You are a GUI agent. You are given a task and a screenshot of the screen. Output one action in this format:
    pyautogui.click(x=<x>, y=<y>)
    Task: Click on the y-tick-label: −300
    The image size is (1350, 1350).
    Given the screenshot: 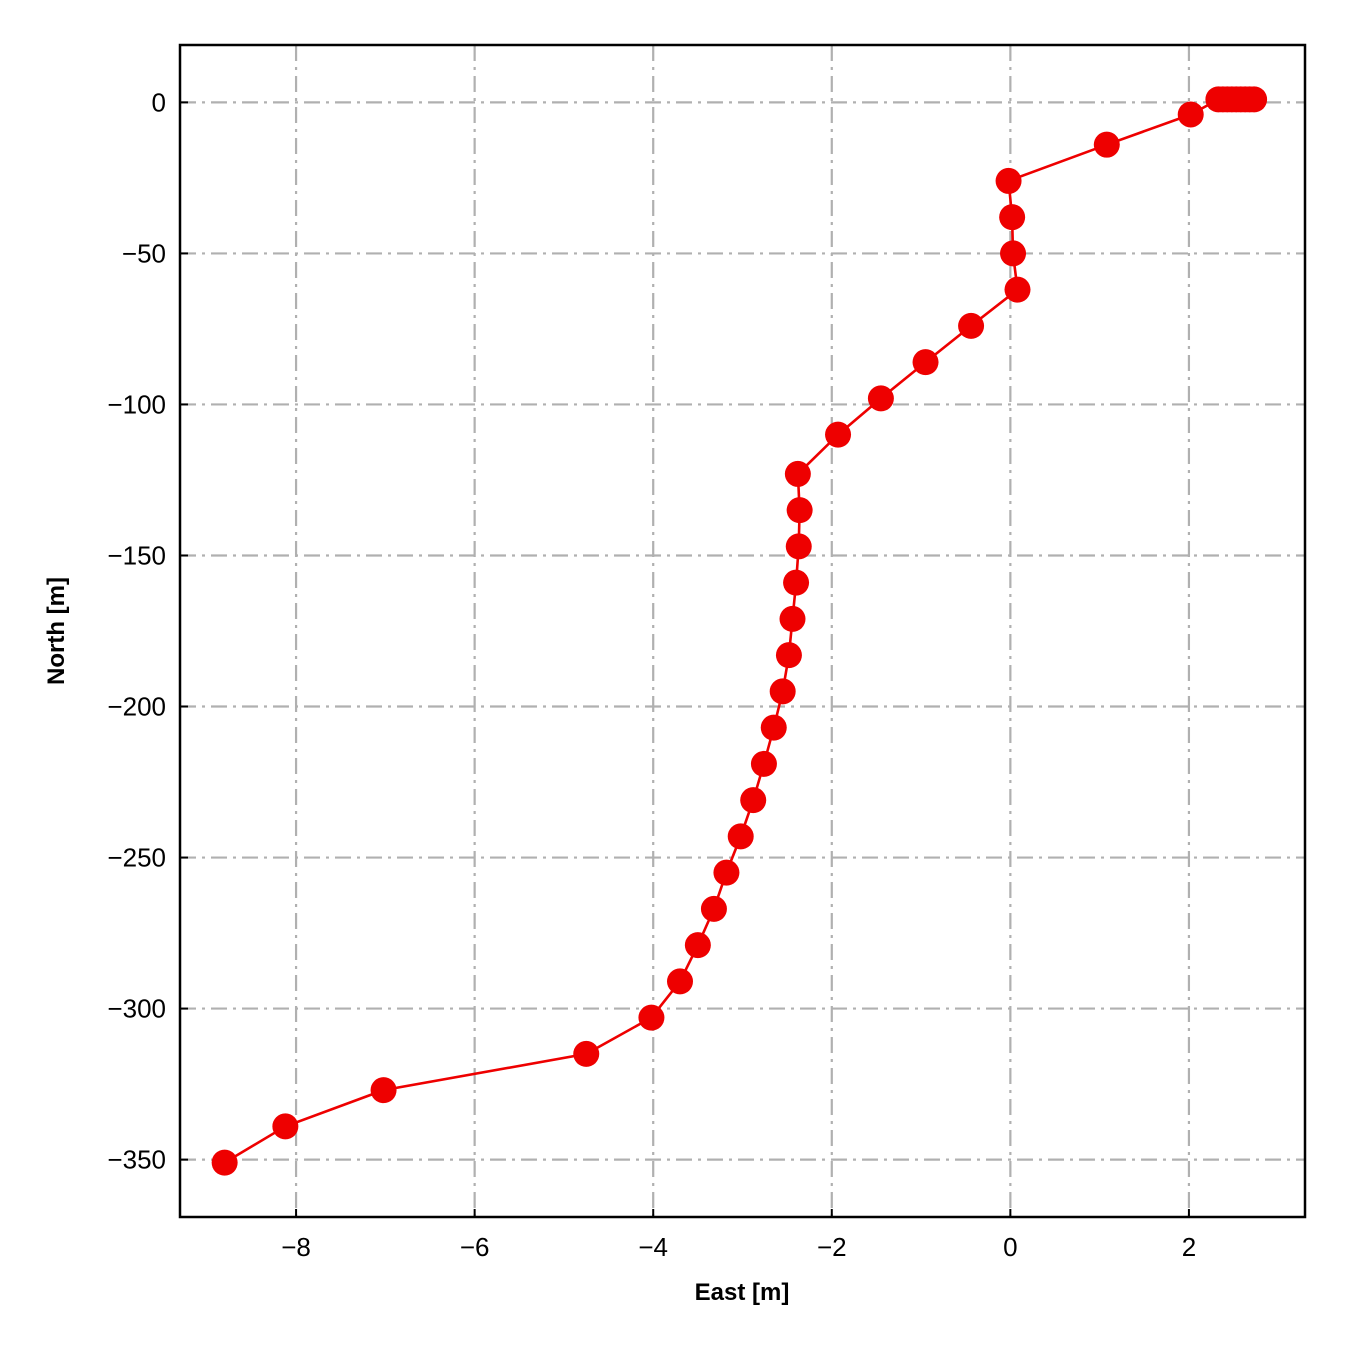 What is the action you would take?
    pyautogui.click(x=136, y=1009)
    